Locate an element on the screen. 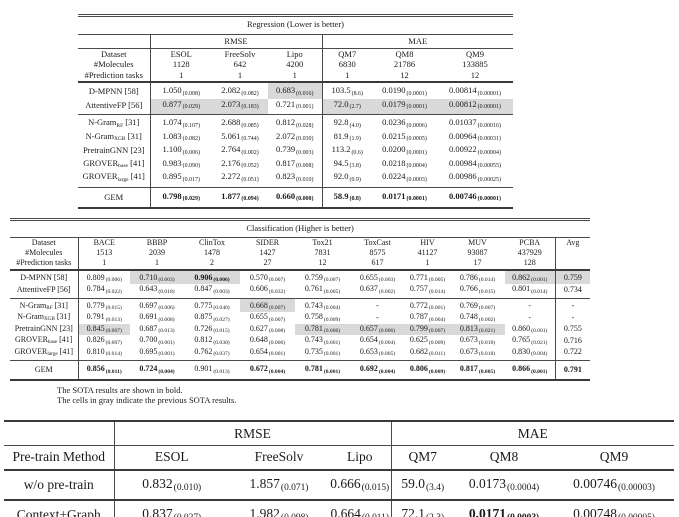 This screenshot has width=679, height=517. value-cell: 0.906(0.006) is located at coordinates (212, 276).